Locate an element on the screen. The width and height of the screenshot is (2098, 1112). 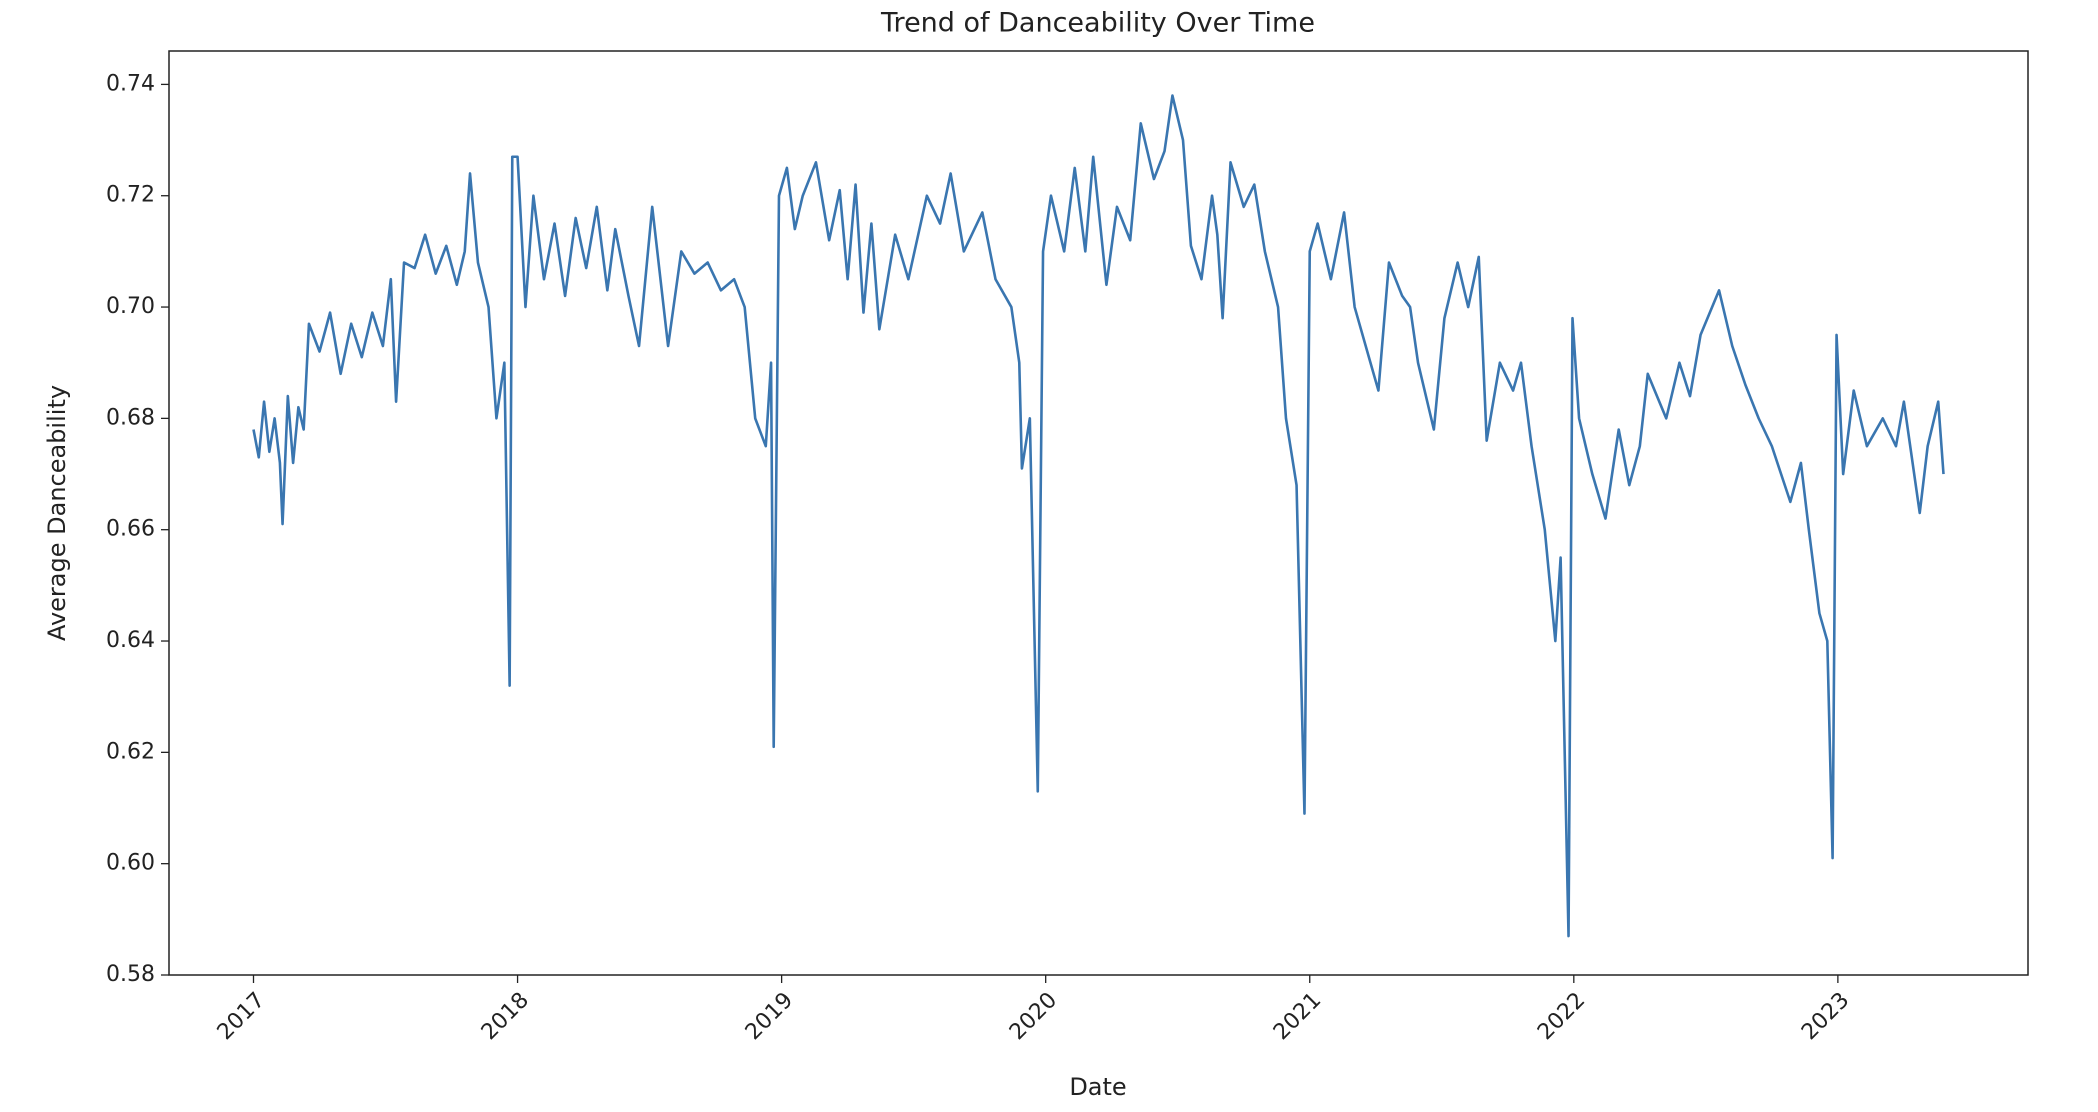
y-axis-label: Average Danceability is located at coordinates (57, 513).